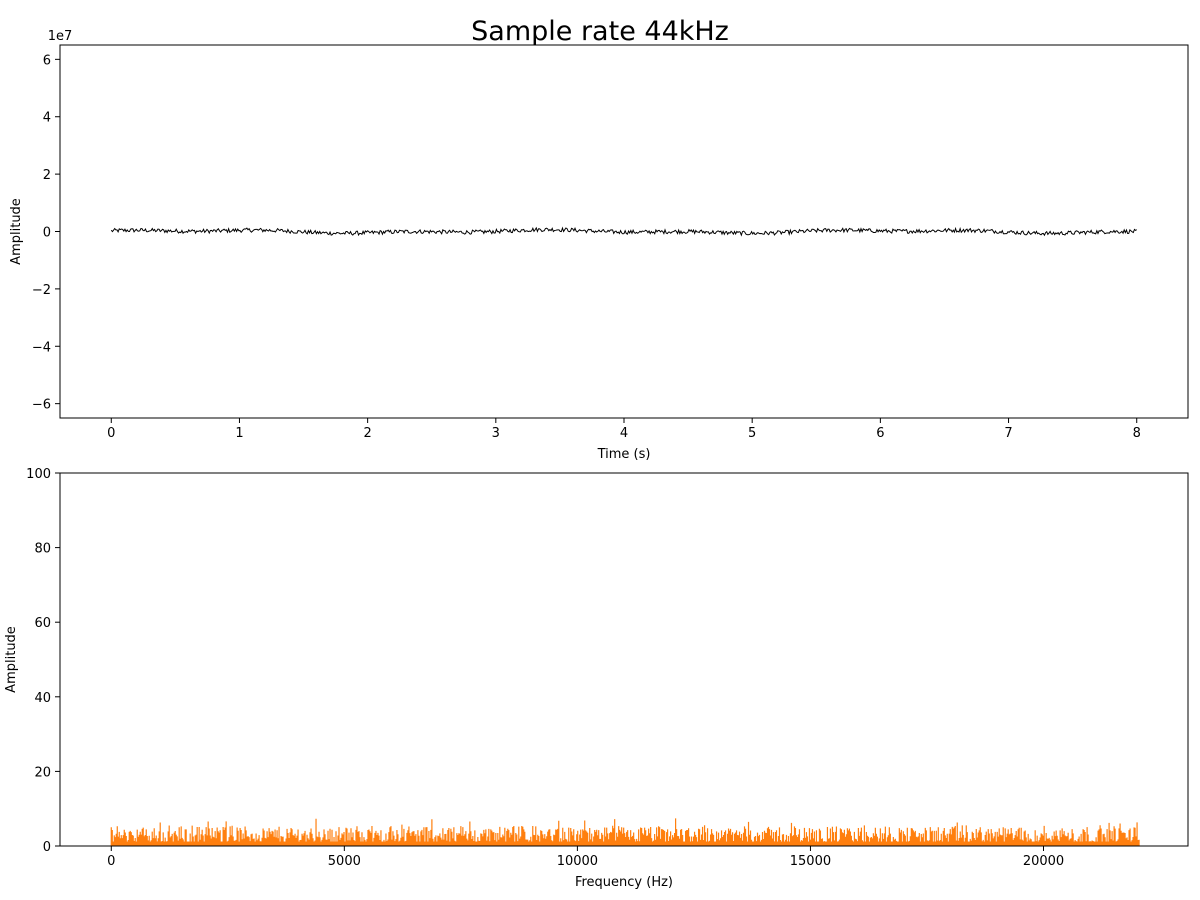 This screenshot has height=900, width=1200. Describe the element at coordinates (47, 60) in the screenshot. I see `y-tick-label: 6` at that location.